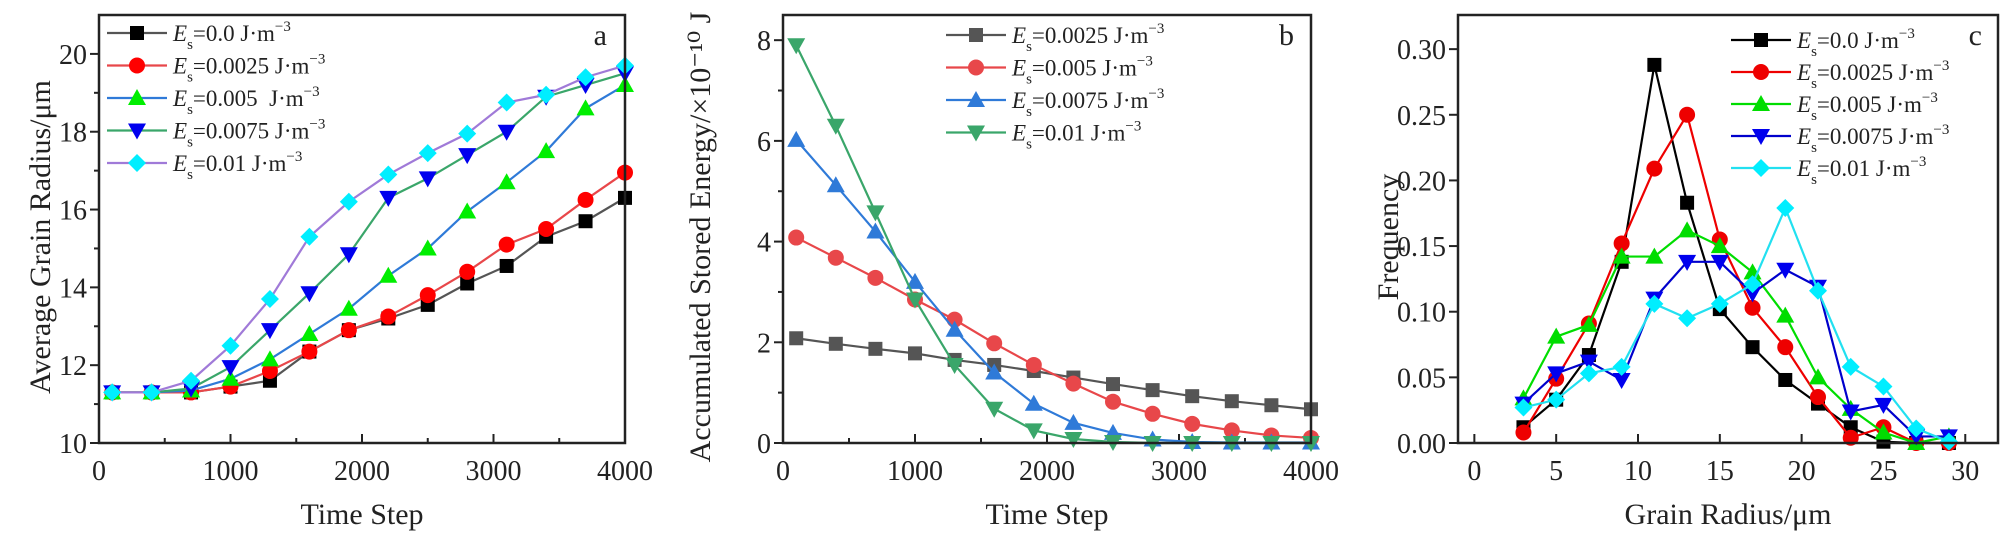 This screenshot has width=2001, height=533. What do you see at coordinates (1840, 75) in the screenshot?
I see `legend-entry: Es=0.0025 J·m−3` at bounding box center [1840, 75].